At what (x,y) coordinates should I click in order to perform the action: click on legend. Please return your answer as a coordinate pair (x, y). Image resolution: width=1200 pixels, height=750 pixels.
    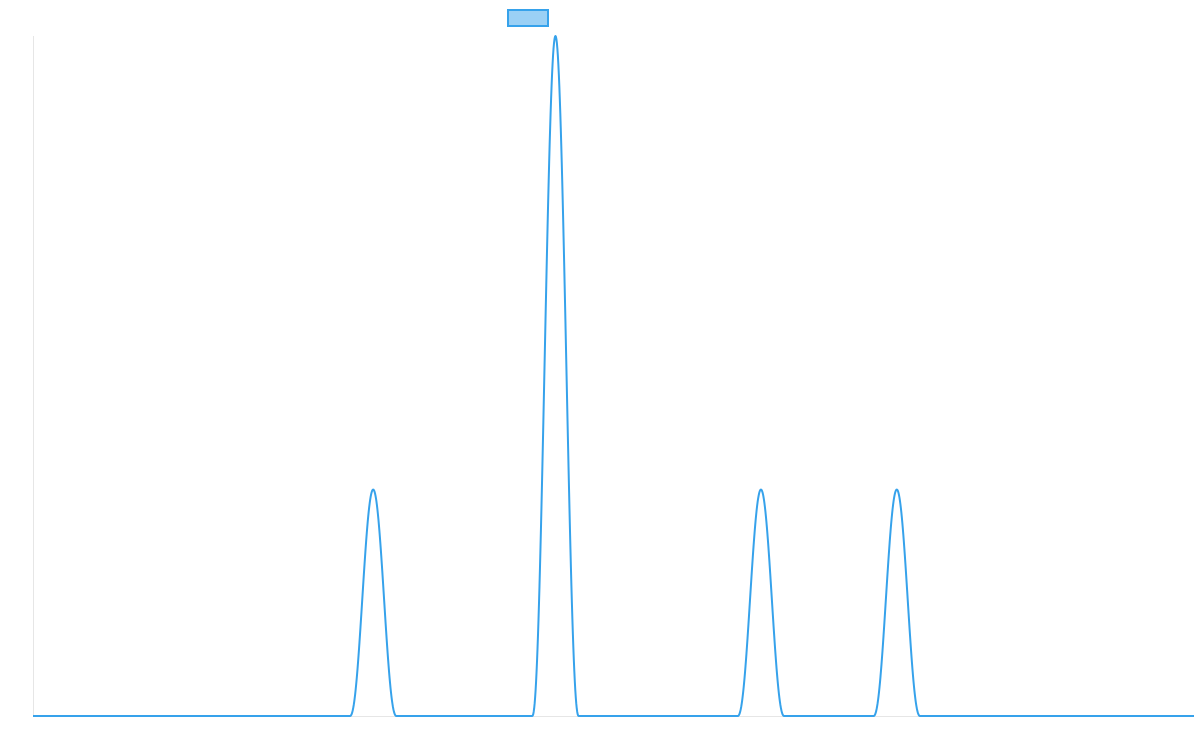
    Looking at the image, I should click on (528, 18).